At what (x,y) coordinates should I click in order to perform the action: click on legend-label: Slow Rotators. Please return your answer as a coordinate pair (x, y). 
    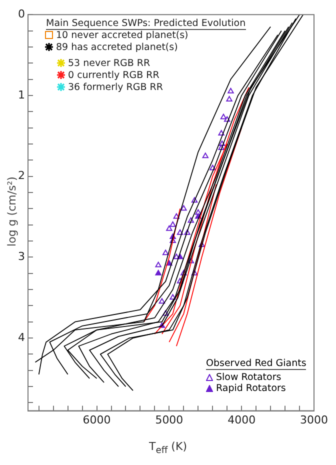
    Looking at the image, I should click on (249, 377).